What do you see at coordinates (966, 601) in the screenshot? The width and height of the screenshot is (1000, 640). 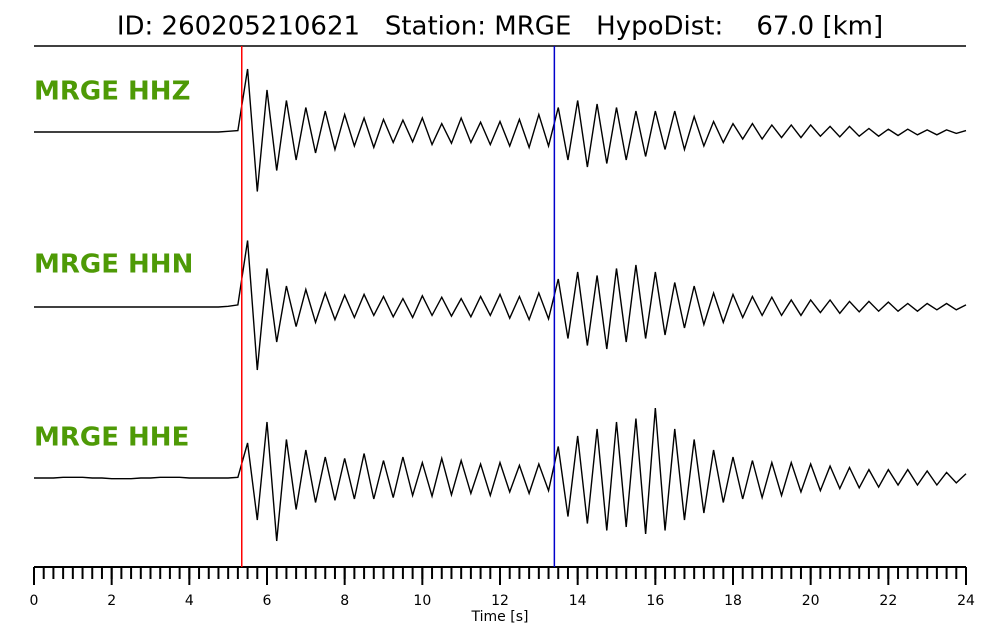 I see `x-tick-label: 24` at bounding box center [966, 601].